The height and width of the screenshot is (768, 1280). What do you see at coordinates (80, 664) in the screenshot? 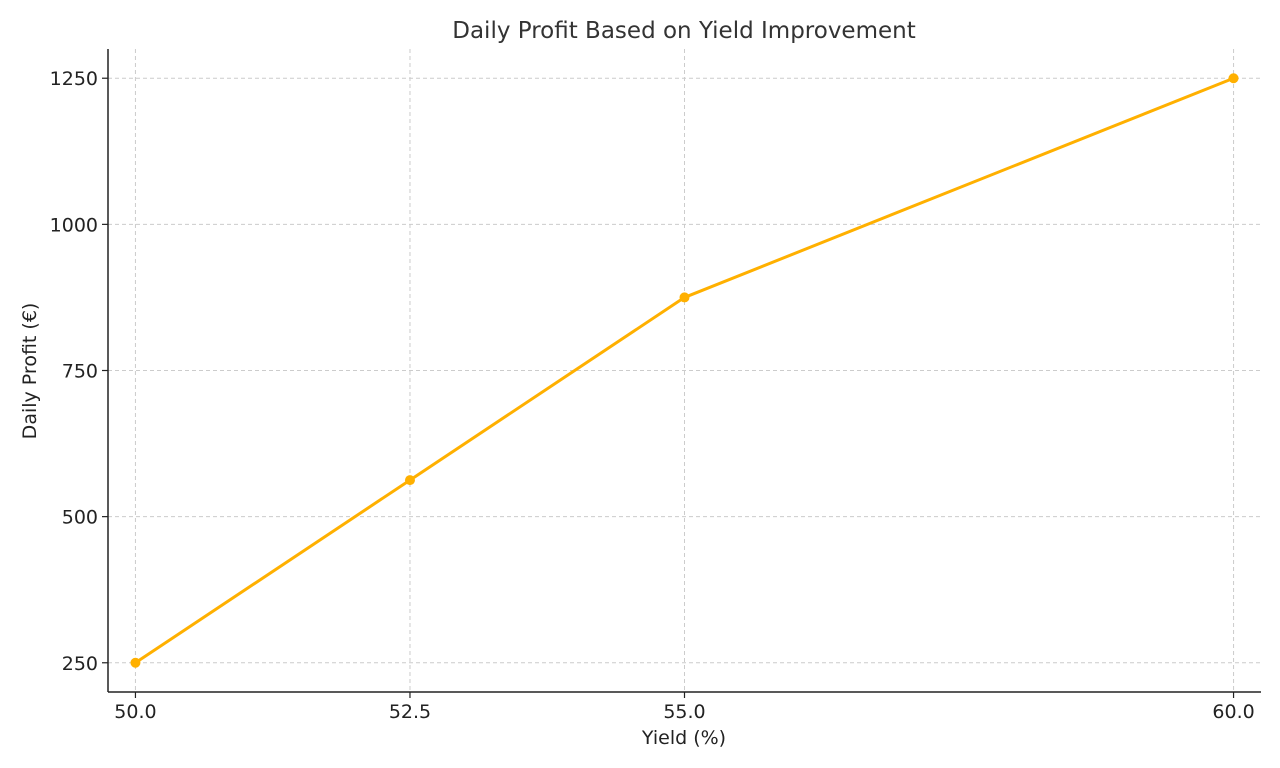
I see `y-tick-label-0: 250` at bounding box center [80, 664].